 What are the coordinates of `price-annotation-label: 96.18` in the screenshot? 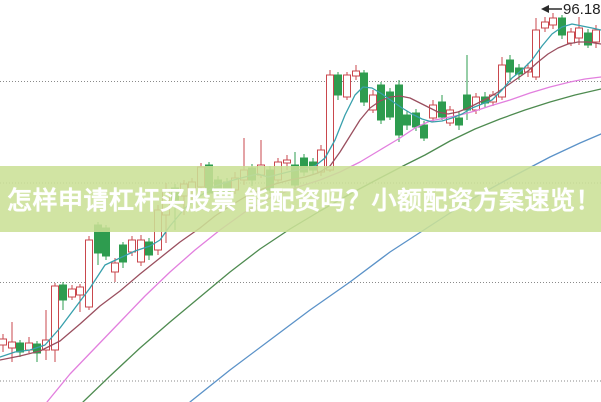 It's located at (582, 9).